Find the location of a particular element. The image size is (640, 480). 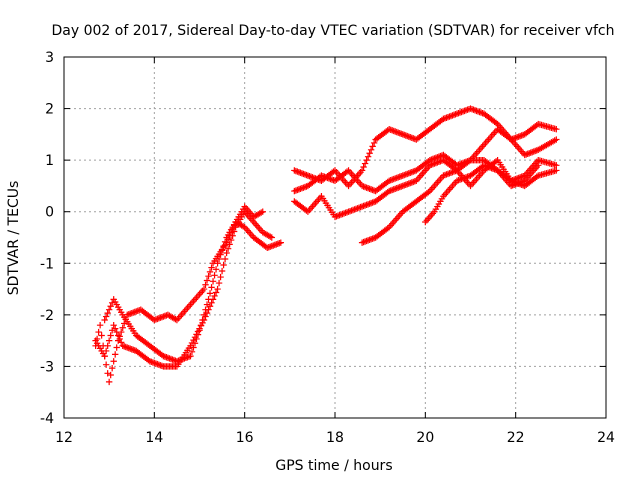

y-tick-label: -3 is located at coordinates (47, 367).